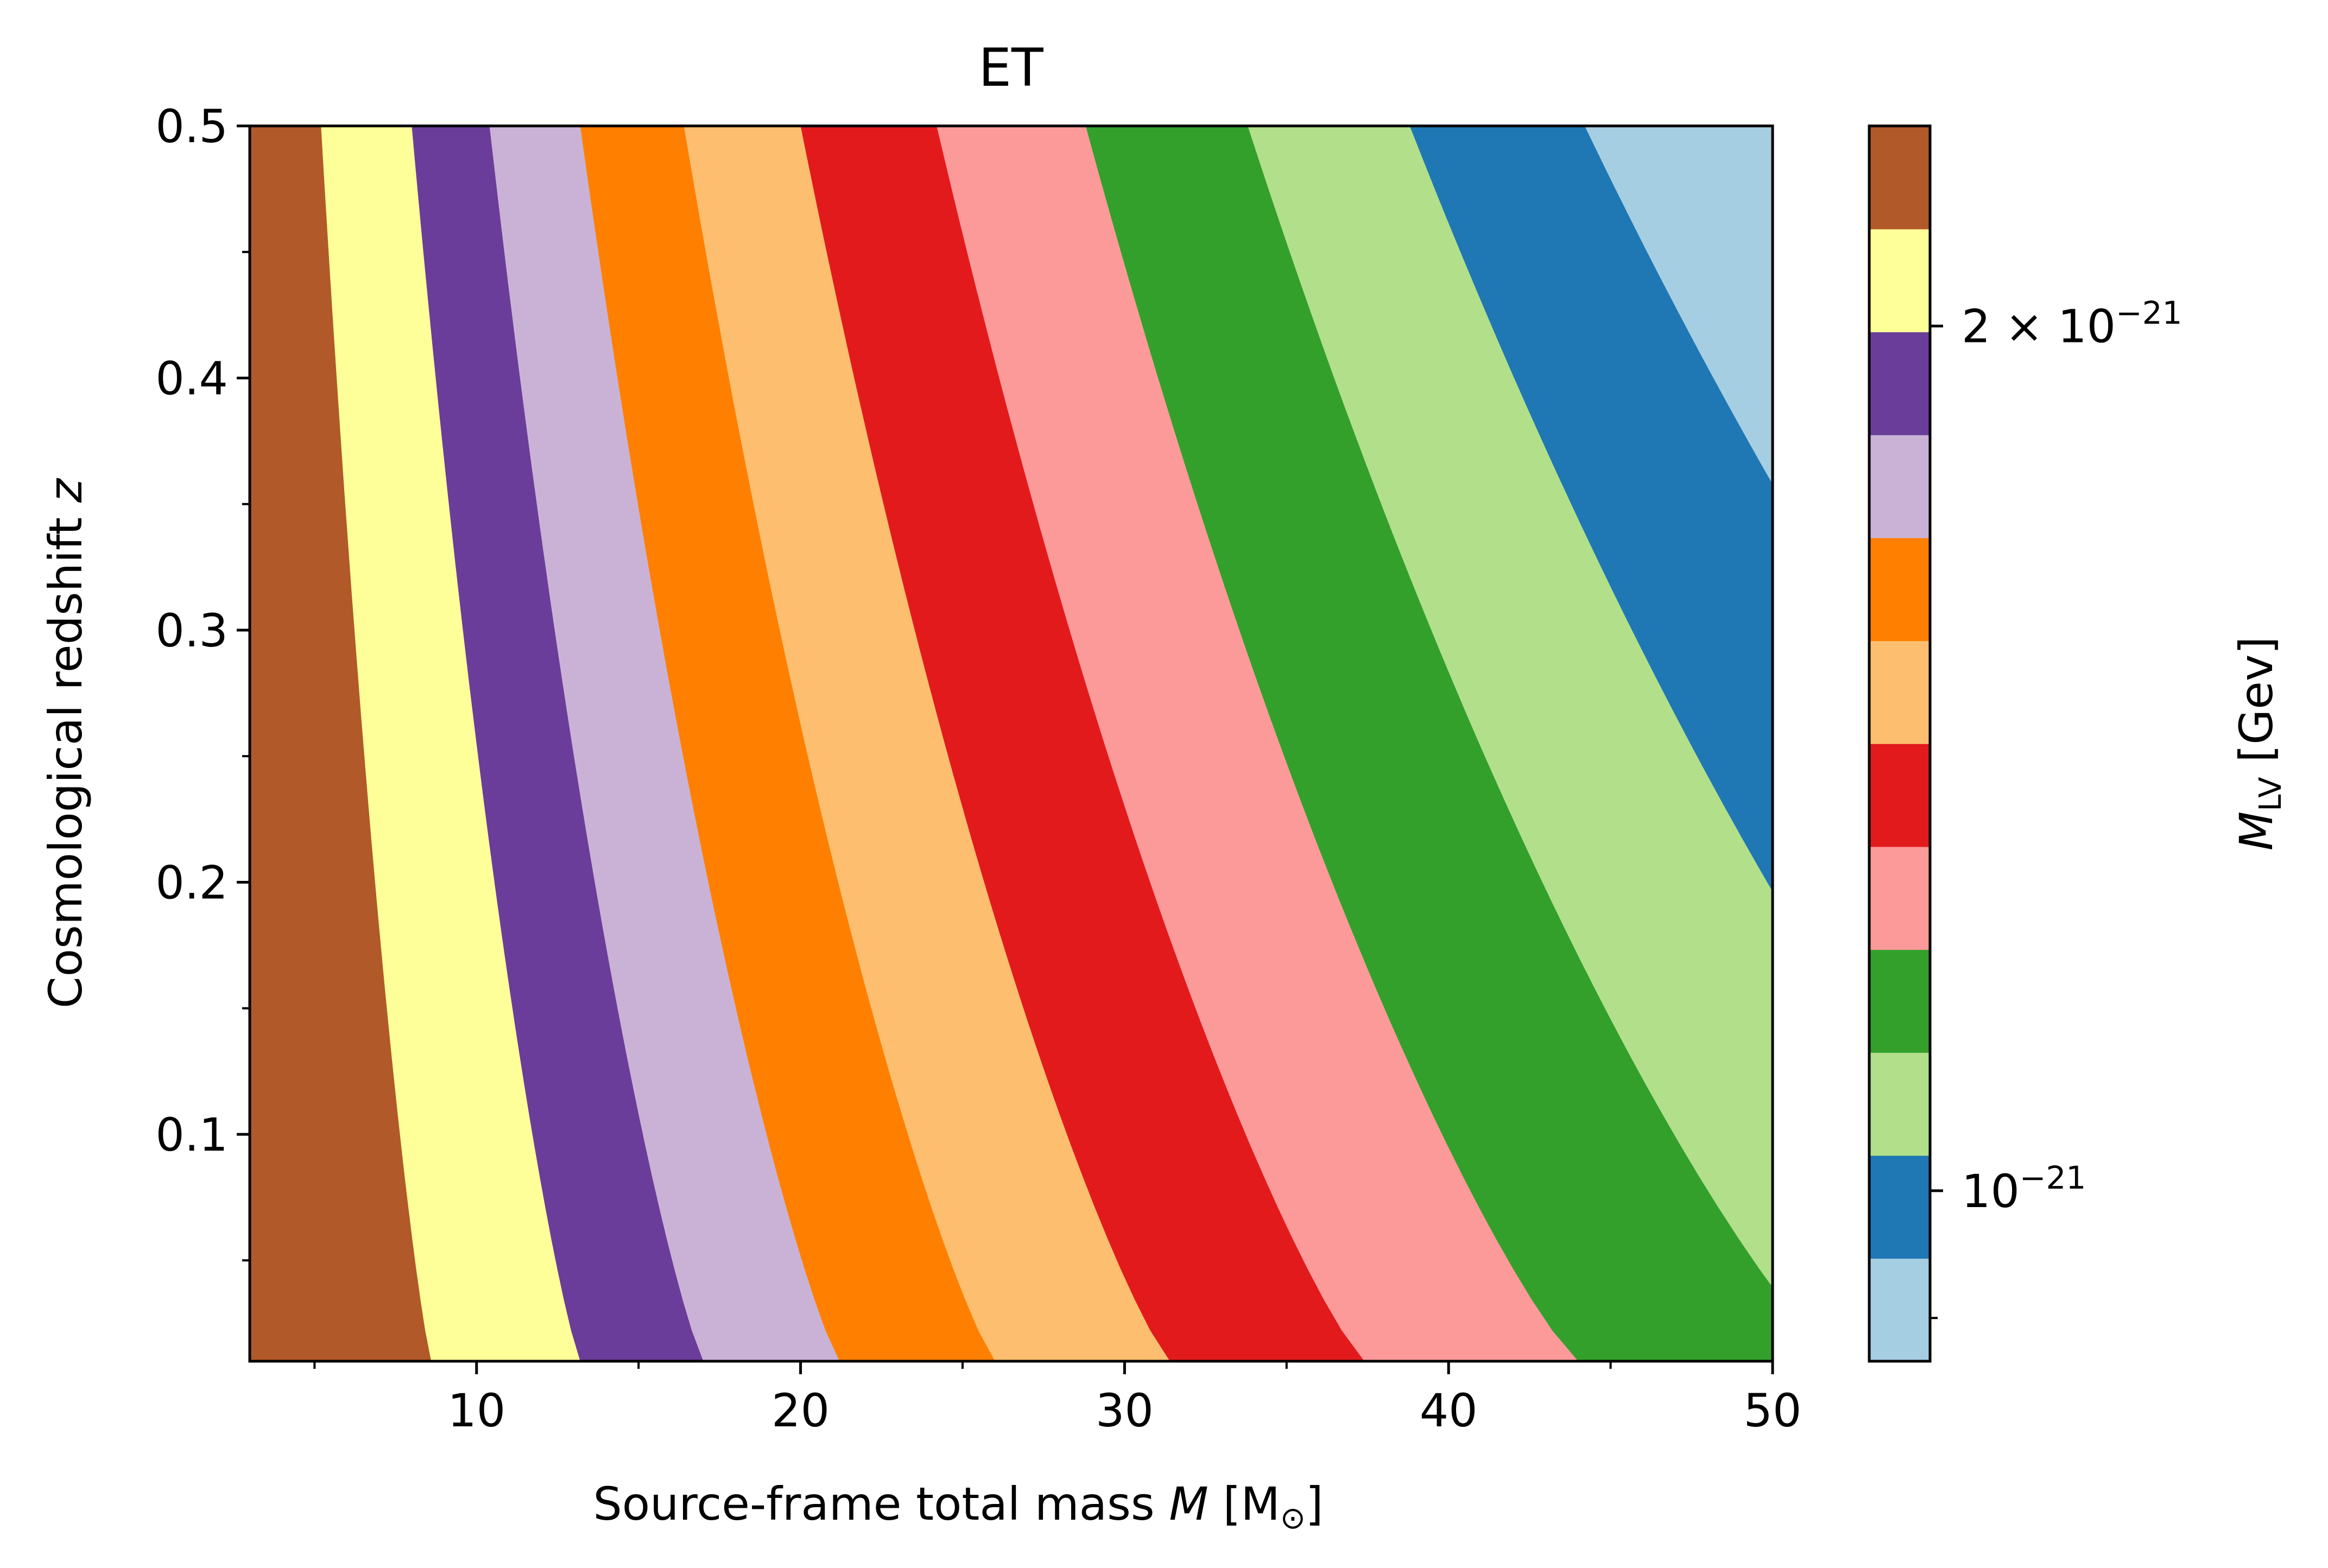 The height and width of the screenshot is (1568, 2328). I want to click on chart-title: ET, so click(1010, 67).